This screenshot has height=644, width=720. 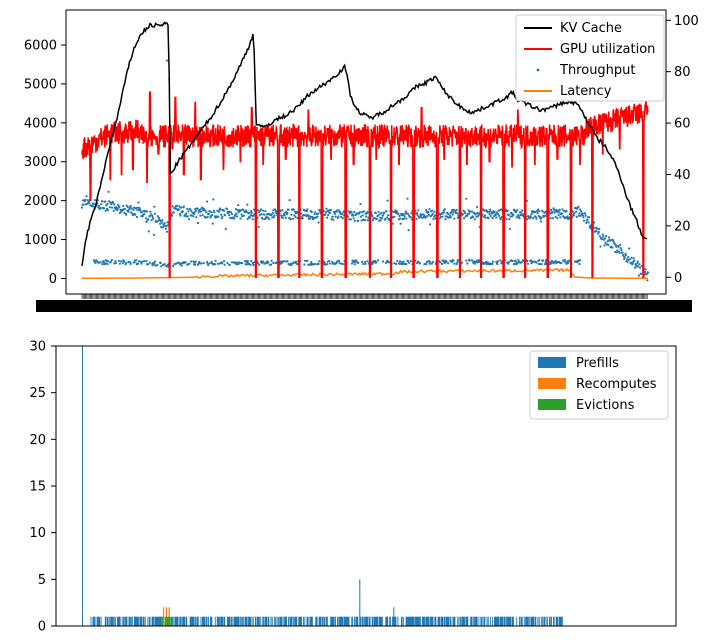 I want to click on top-xtick-marks, so click(x=364, y=296).